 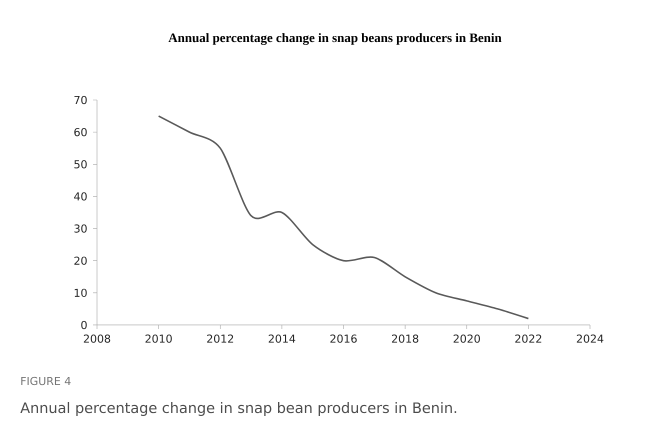 I want to click on caption: FIGURE 4, so click(x=46, y=381).